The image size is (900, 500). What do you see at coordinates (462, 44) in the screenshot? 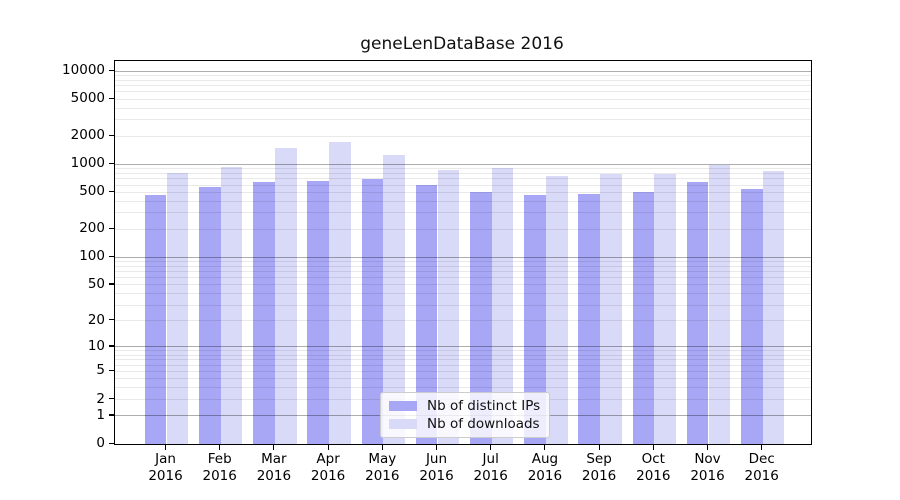
I see `chart-title: geneLenDataBase 2016` at bounding box center [462, 44].